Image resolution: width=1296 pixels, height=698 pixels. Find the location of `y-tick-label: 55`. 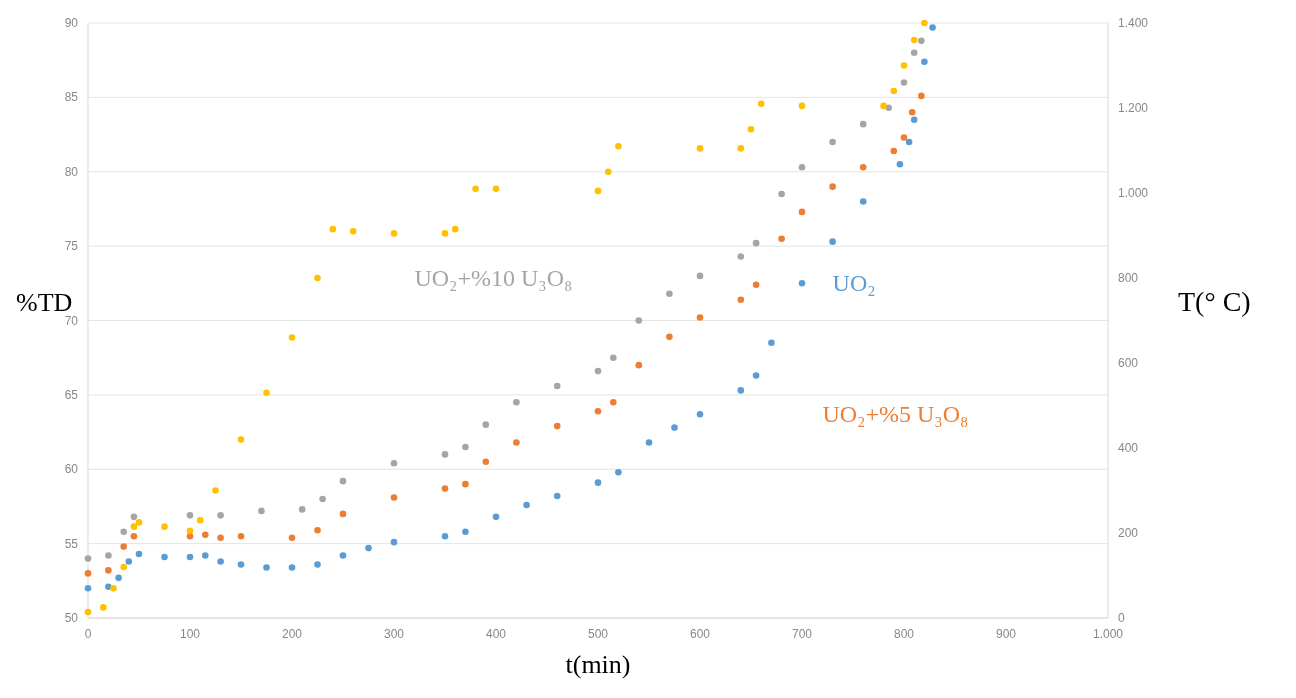

y-tick-label: 55 is located at coordinates (71, 543).